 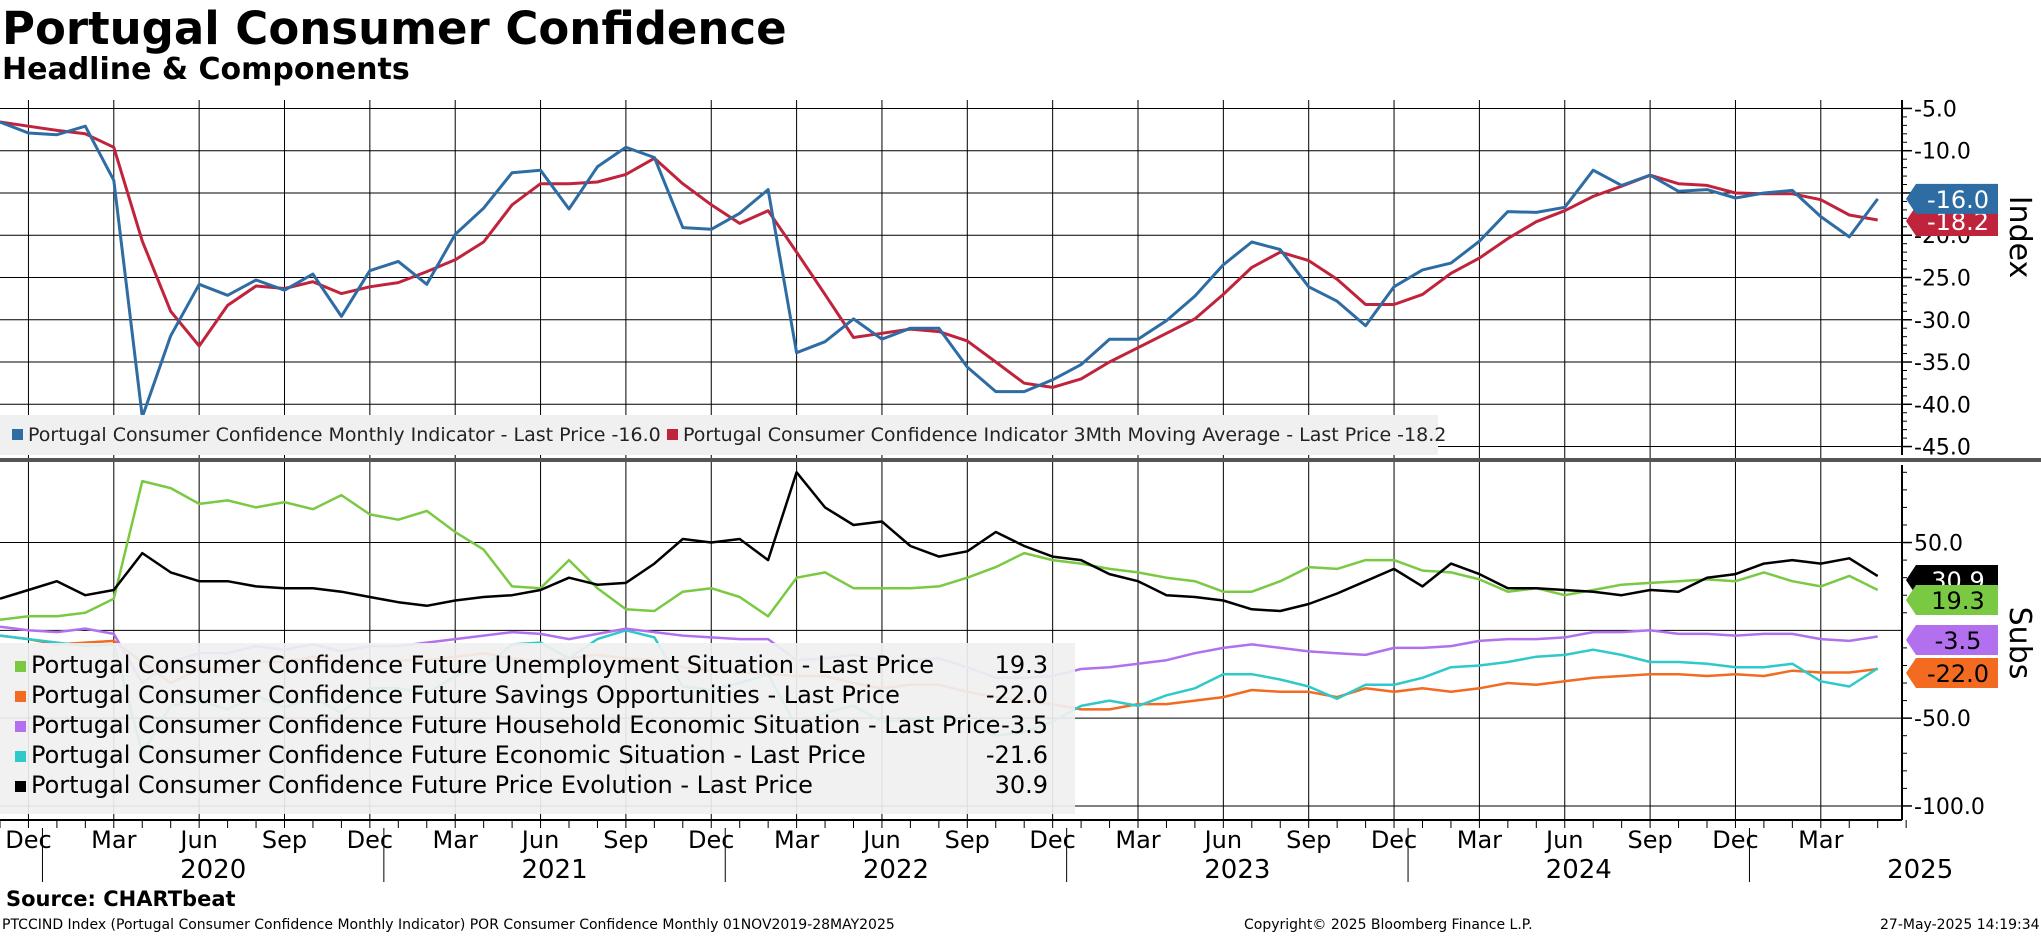 I want to click on year-label: 2024, so click(x=1579, y=870).